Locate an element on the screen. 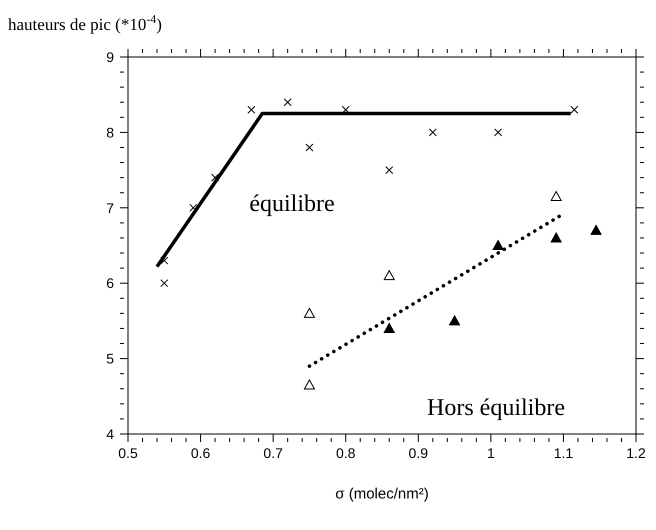 This screenshot has height=530, width=656. x-tick-label: 0.6 is located at coordinates (200, 453).